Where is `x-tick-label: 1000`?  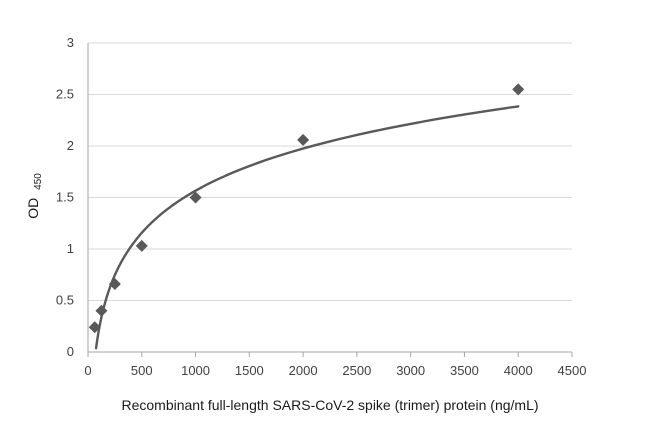
x-tick-label: 1000 is located at coordinates (195, 370).